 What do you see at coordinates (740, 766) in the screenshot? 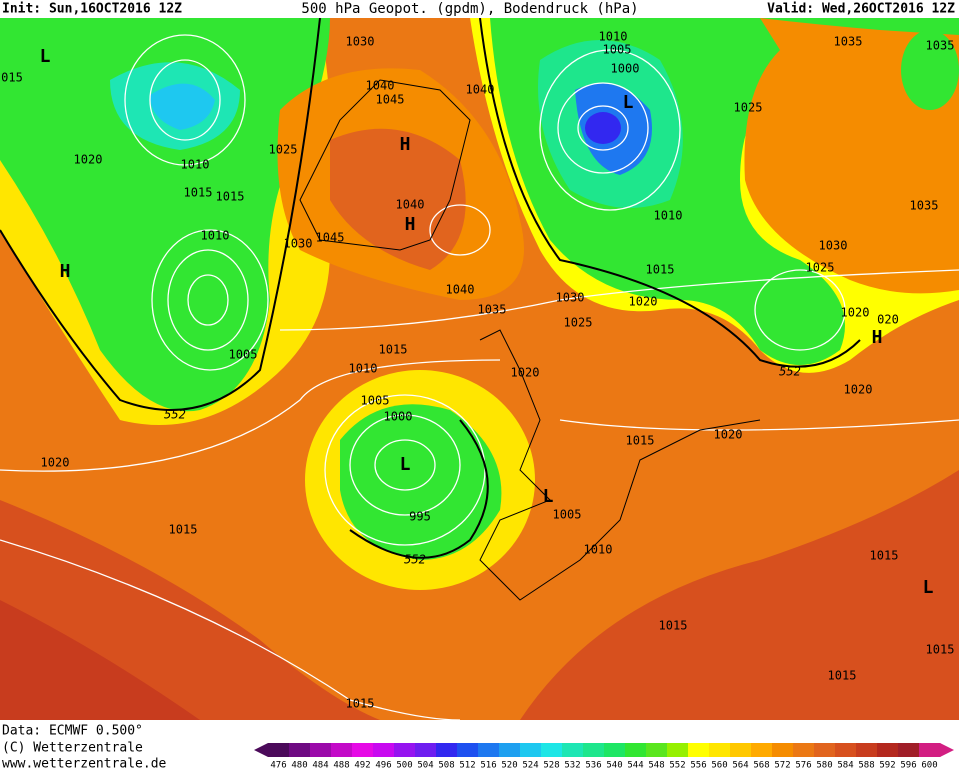
I see `colorbar-label: 564` at bounding box center [740, 766].